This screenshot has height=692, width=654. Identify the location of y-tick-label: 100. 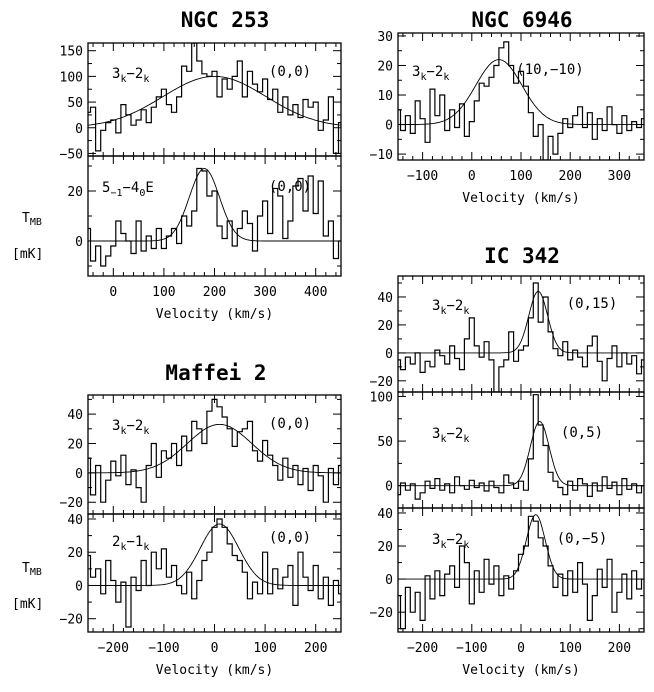
(71, 77).